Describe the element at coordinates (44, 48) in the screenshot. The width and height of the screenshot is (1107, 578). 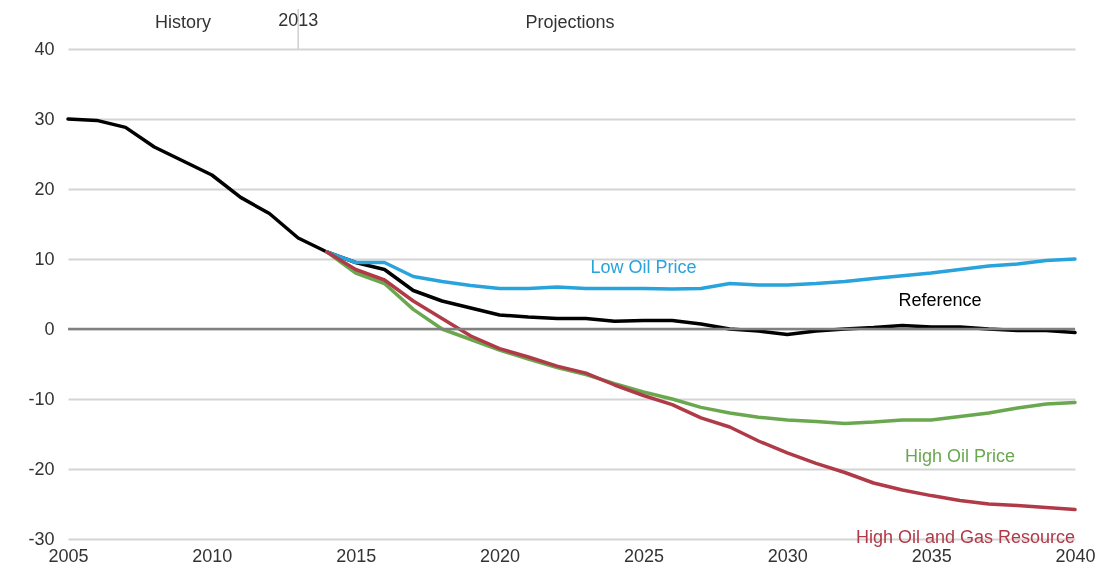
I see `y-tick-label: 40` at that location.